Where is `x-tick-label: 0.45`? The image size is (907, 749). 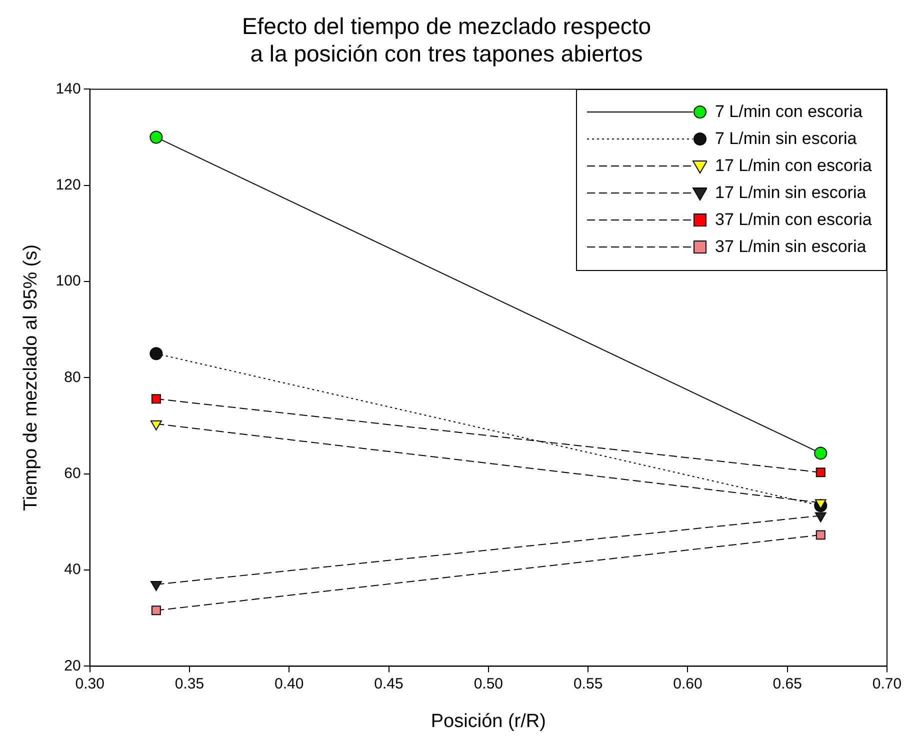 x-tick-label: 0.45 is located at coordinates (389, 683).